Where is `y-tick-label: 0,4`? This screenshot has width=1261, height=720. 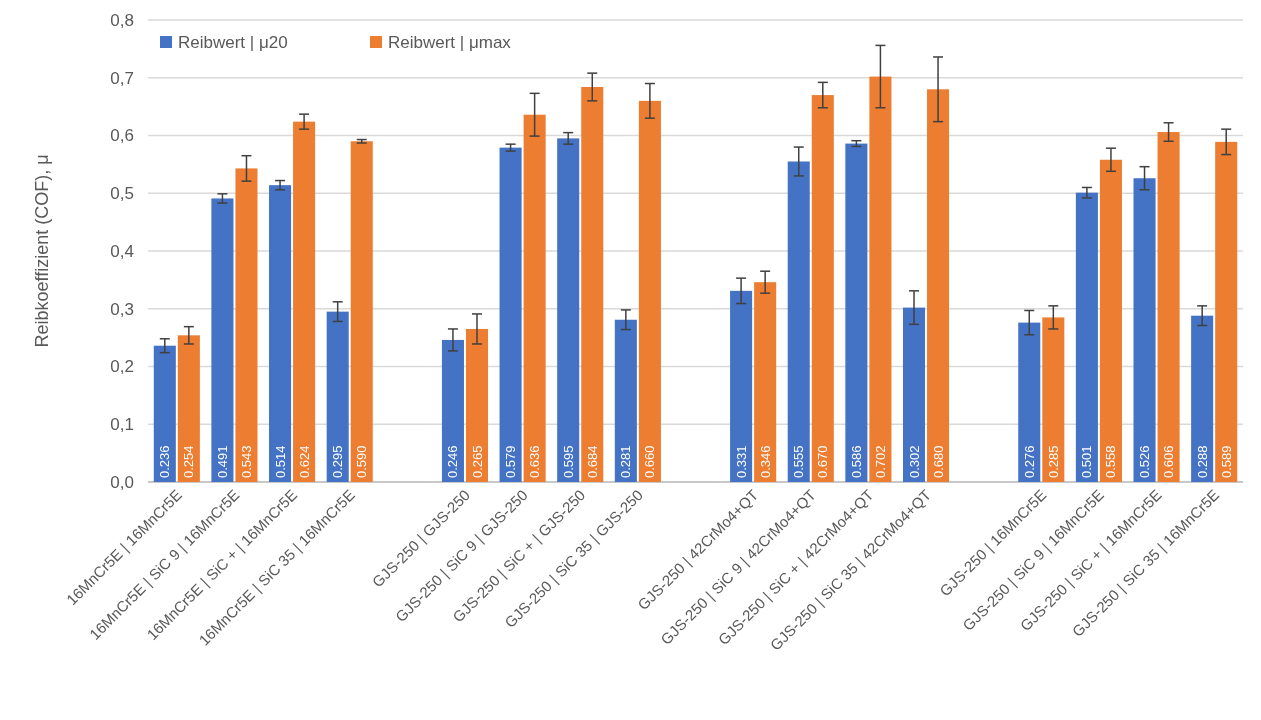 y-tick-label: 0,4 is located at coordinates (122, 251).